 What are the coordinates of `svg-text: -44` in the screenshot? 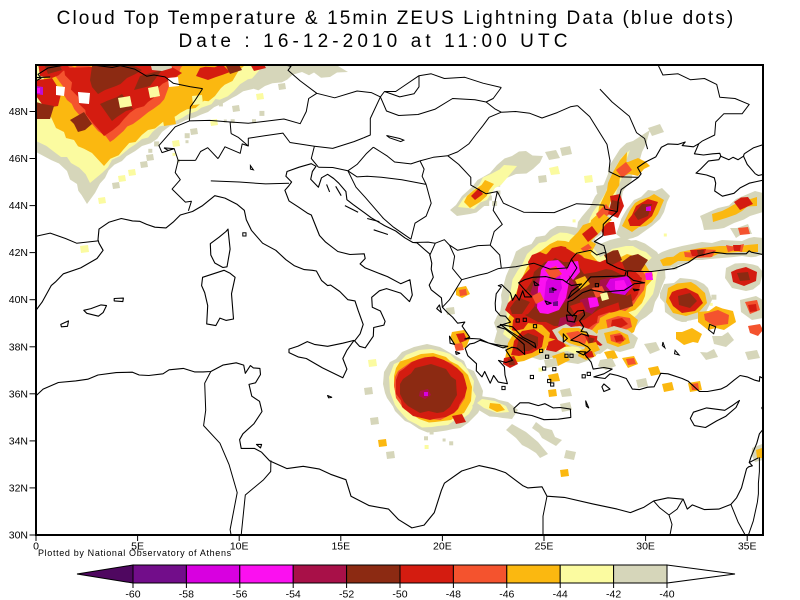 It's located at (560, 594).